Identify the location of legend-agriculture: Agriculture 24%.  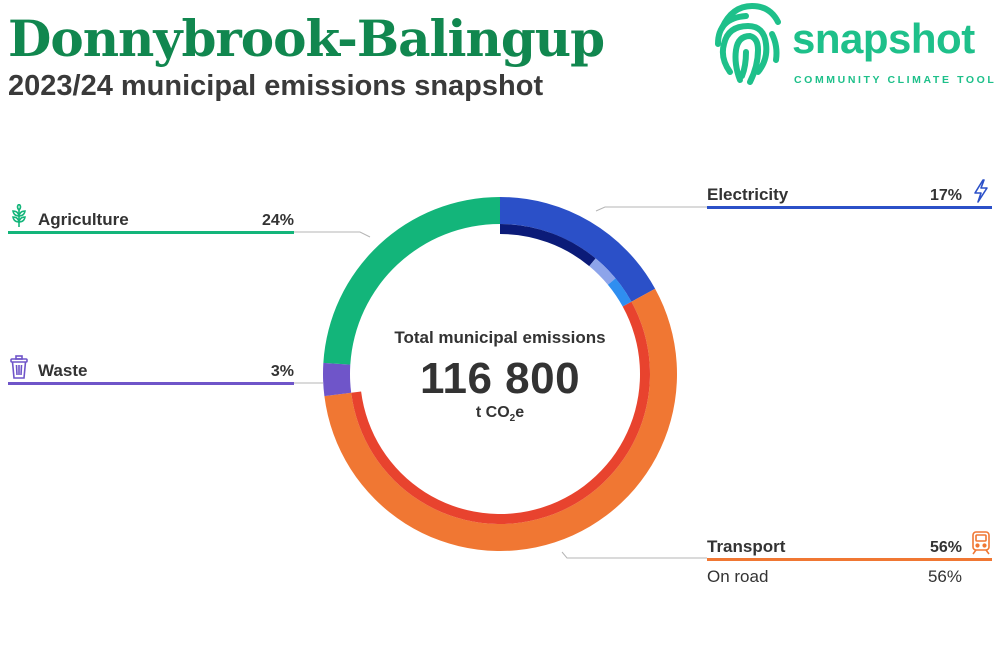
(151, 219).